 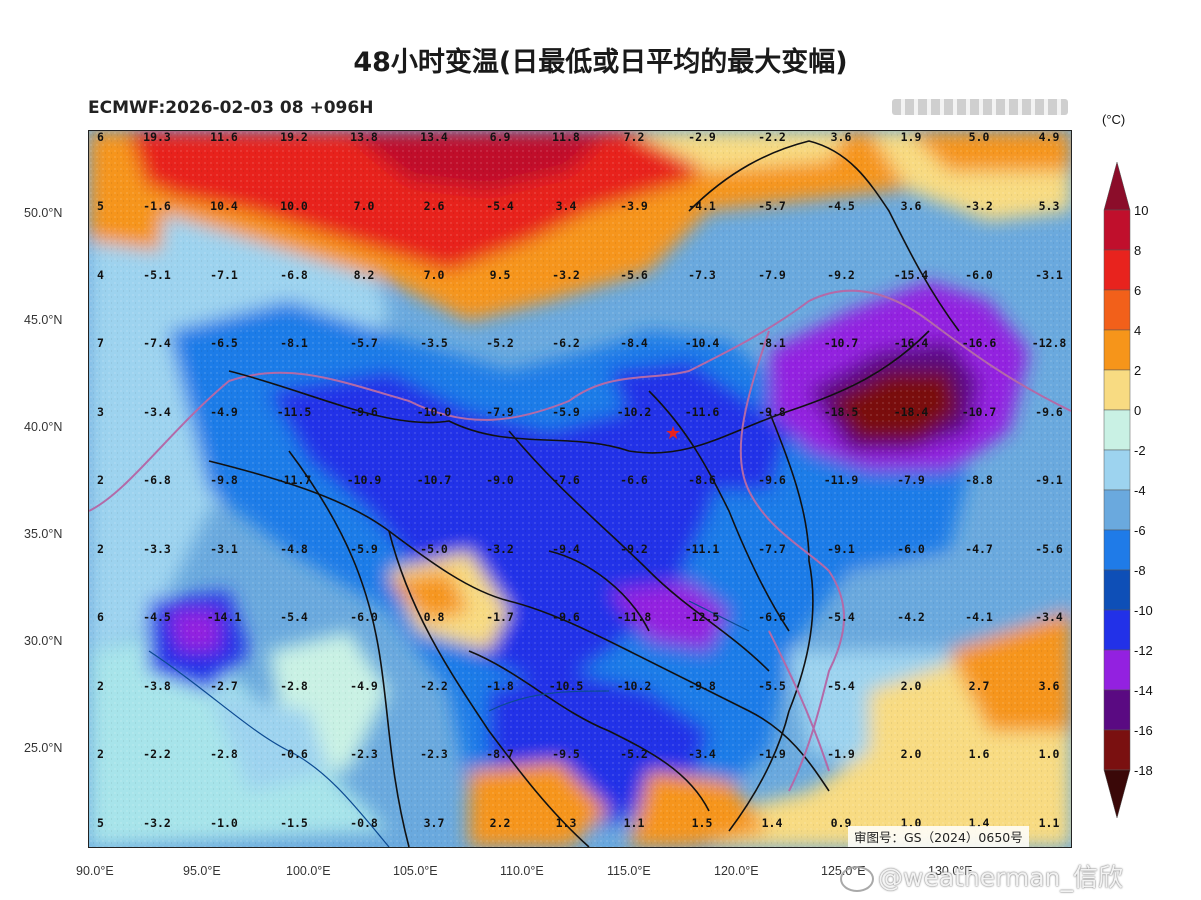 I want to click on map-value: 9.5, so click(x=500, y=275).